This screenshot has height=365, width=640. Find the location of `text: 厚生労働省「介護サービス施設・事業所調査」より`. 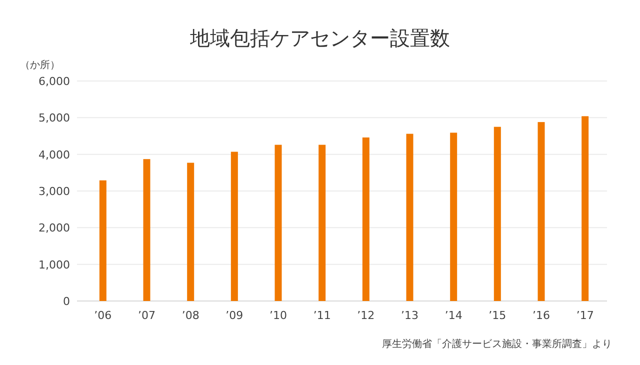

text: 厚生労働省「介護サービス施設・事業所調査」より is located at coordinates (497, 344).